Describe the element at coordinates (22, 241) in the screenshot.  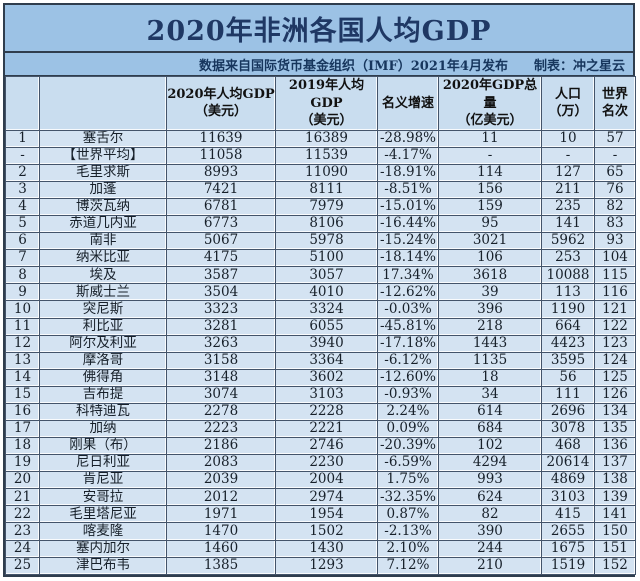
I see `cell-index: 6` at that location.